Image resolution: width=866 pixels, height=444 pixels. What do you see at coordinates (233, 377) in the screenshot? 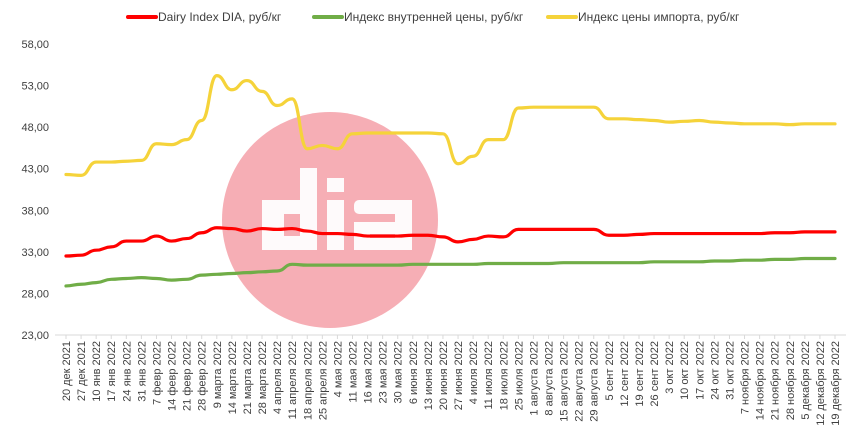
I see `x-tick-label: 14 марта 2022` at bounding box center [233, 377].